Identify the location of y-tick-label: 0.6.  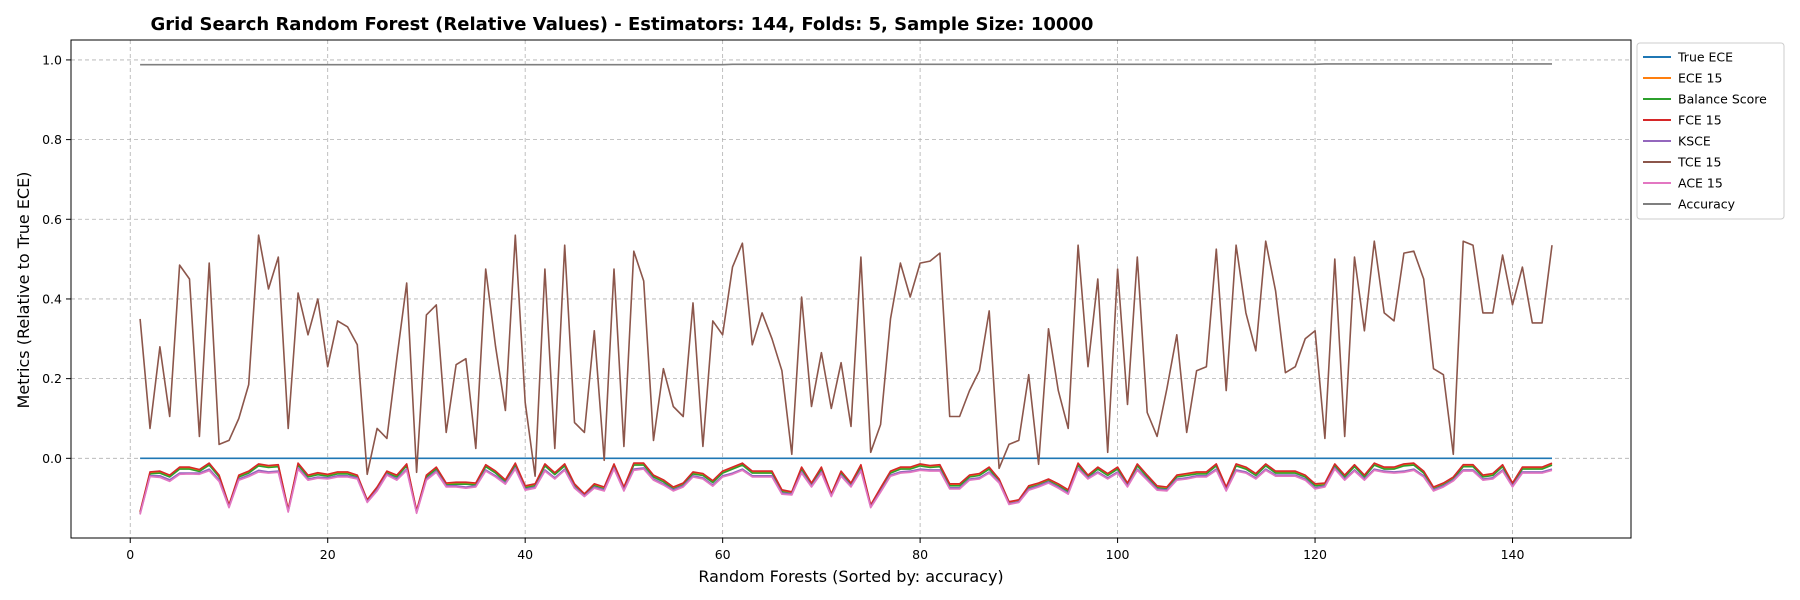
(52, 219).